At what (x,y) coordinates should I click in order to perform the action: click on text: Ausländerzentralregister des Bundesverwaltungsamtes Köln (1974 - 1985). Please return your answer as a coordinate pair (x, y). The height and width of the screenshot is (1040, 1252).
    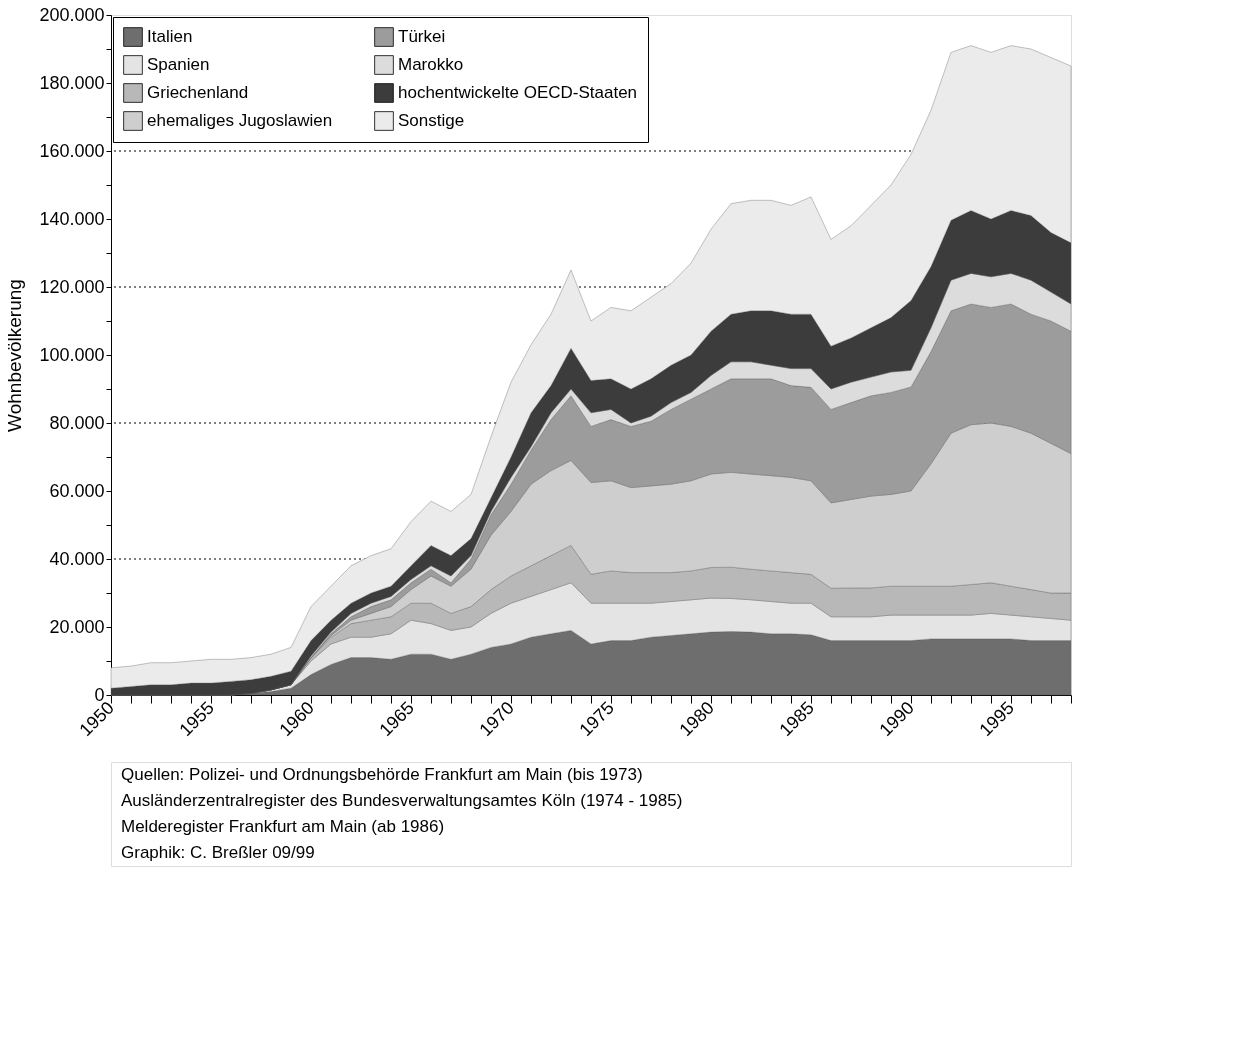
    Looking at the image, I should click on (402, 800).